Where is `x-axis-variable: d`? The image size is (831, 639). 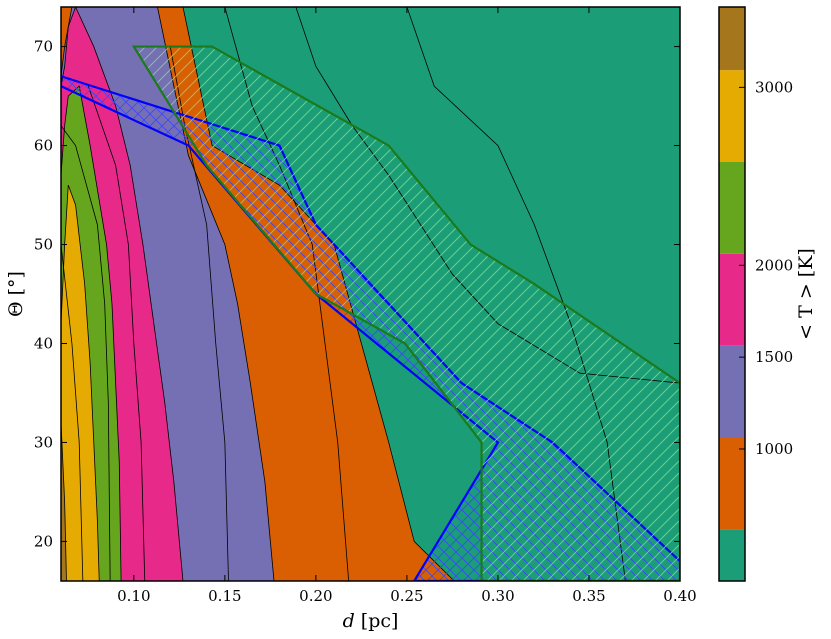
x-axis-variable: d is located at coordinates (349, 621).